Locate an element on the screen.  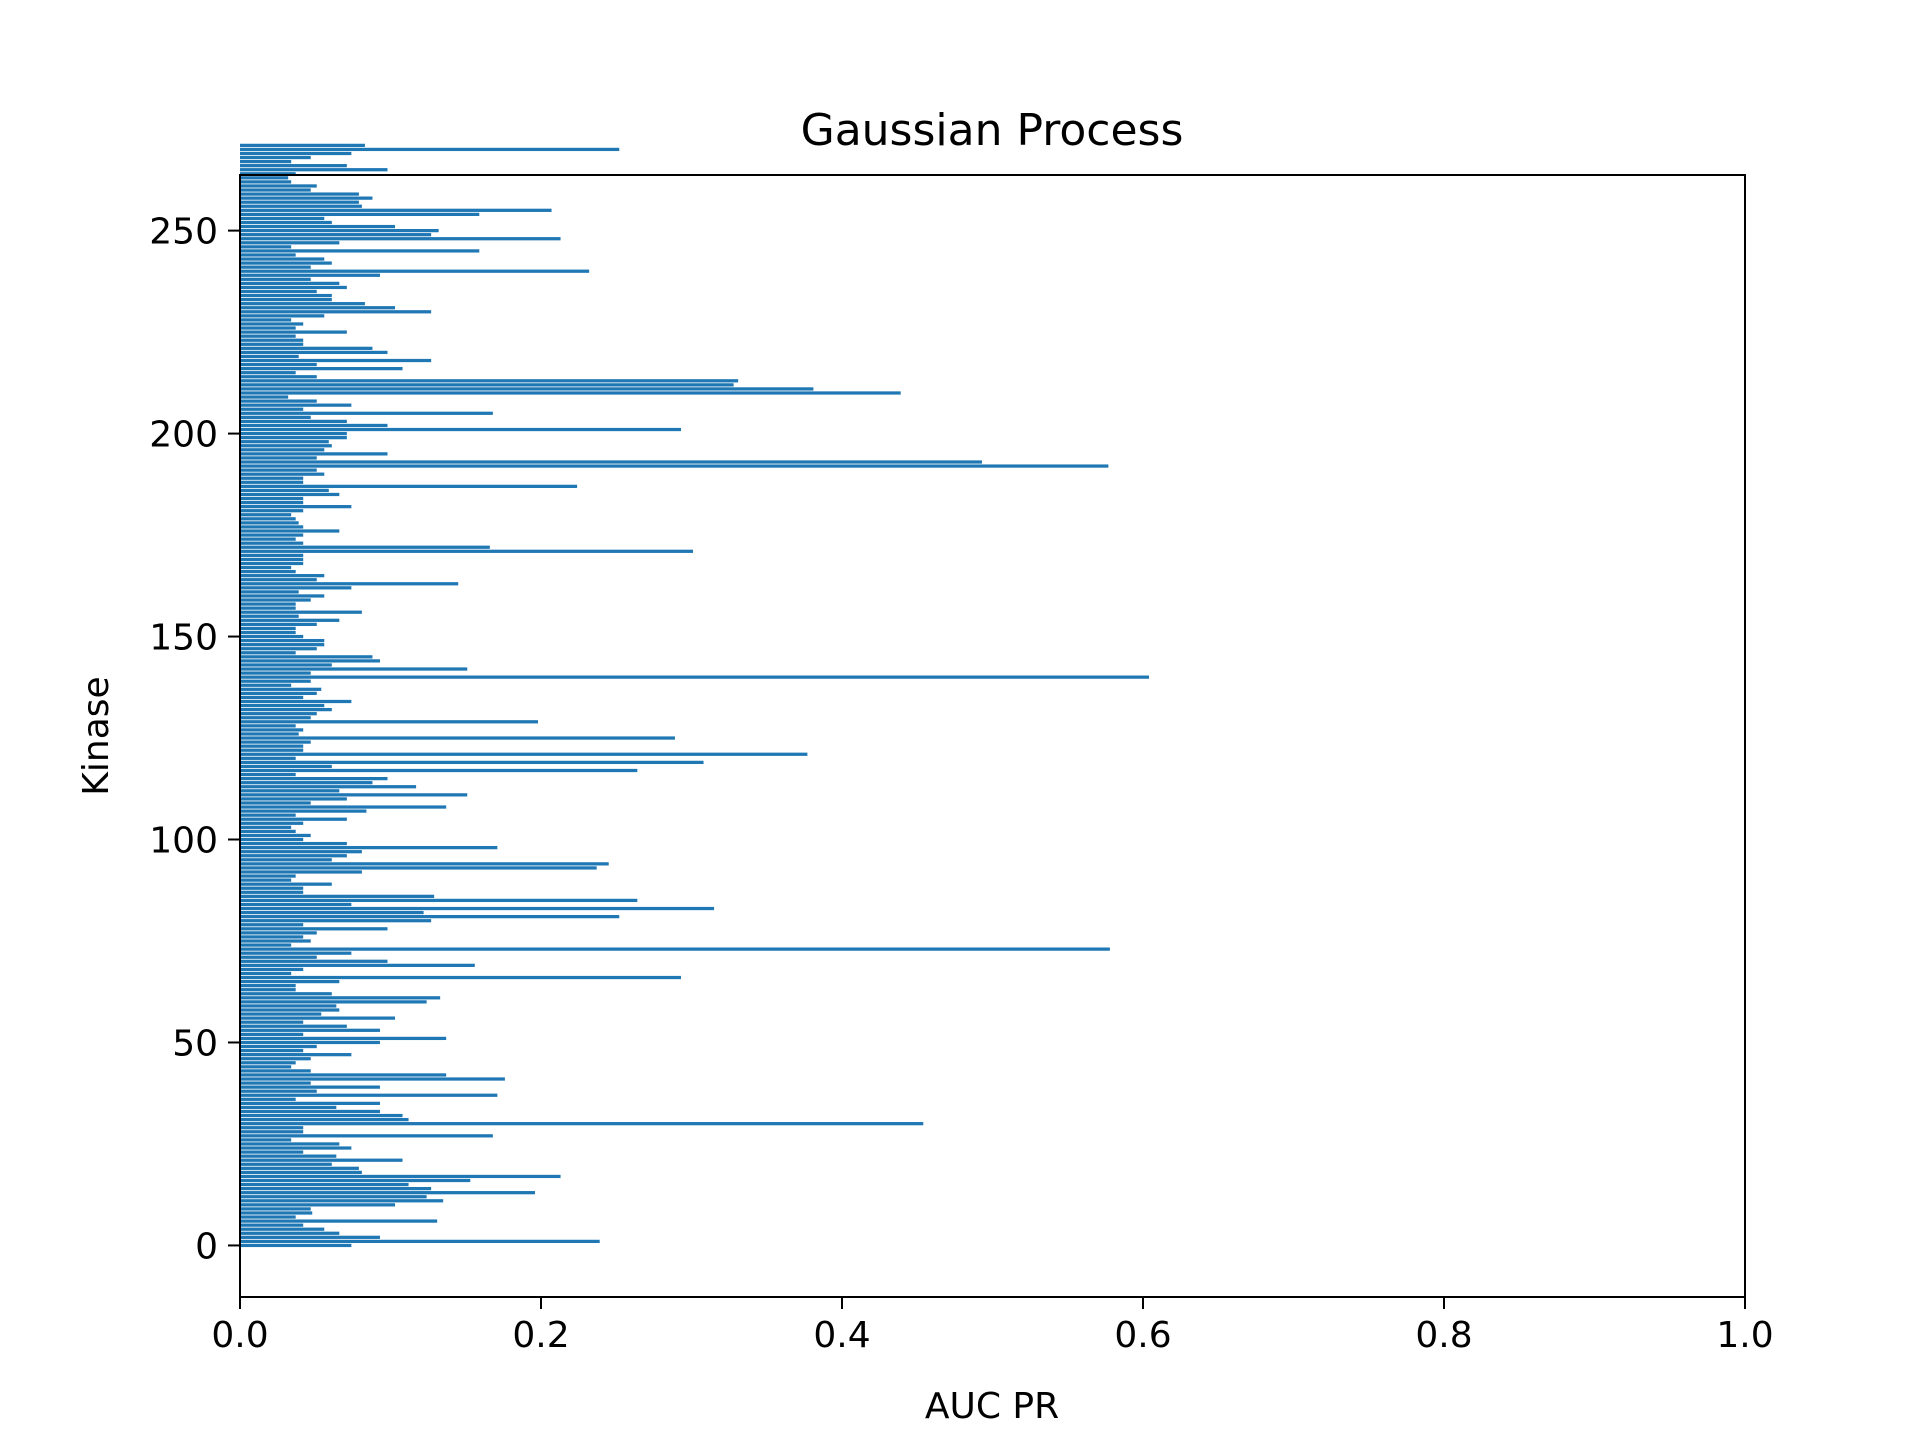
x-tick-label: 0.2 is located at coordinates (540, 1335).